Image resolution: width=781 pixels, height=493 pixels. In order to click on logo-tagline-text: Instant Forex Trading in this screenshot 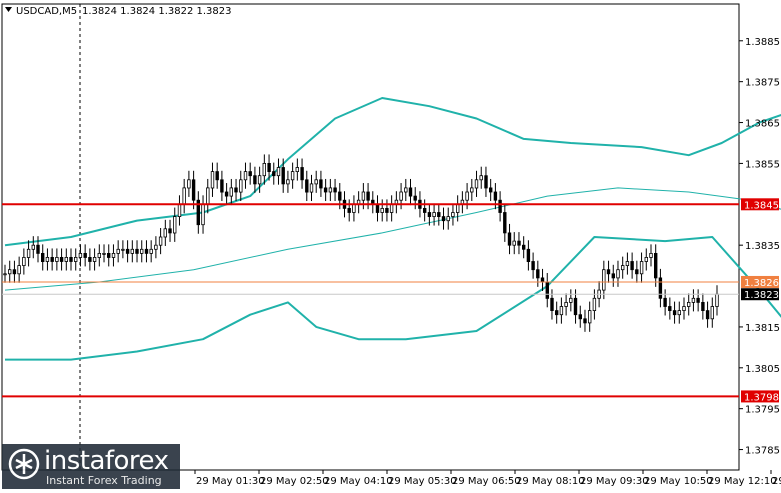, I will do `click(104, 480)`.